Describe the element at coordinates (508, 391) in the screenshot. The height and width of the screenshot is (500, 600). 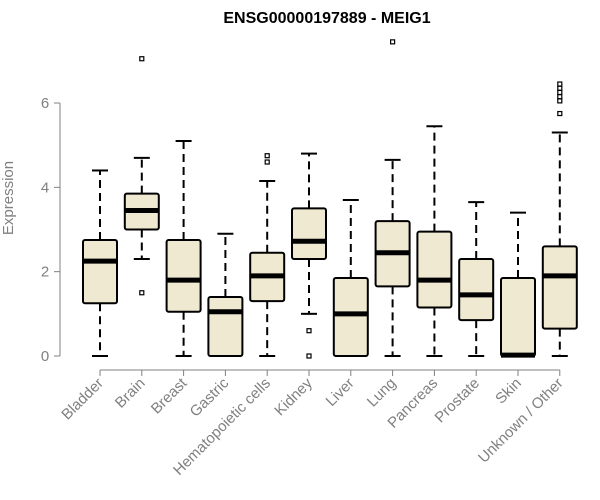
I see `x-tick-label: Skin` at that location.